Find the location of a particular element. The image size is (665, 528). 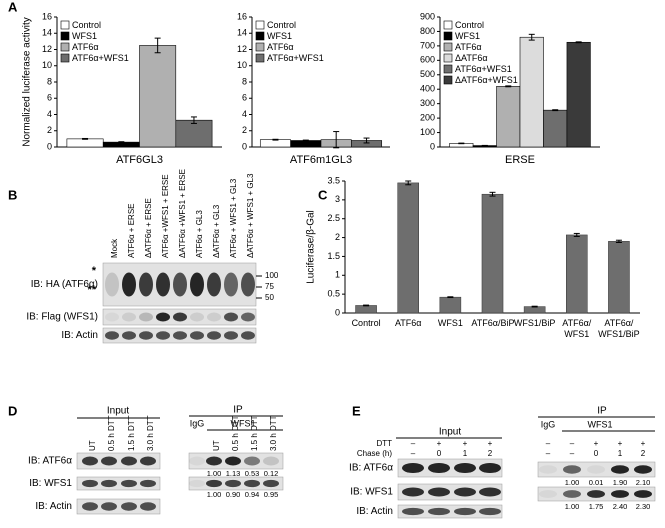

legend-label: ΔATF6α+WFS1 is located at coordinates (486, 80).